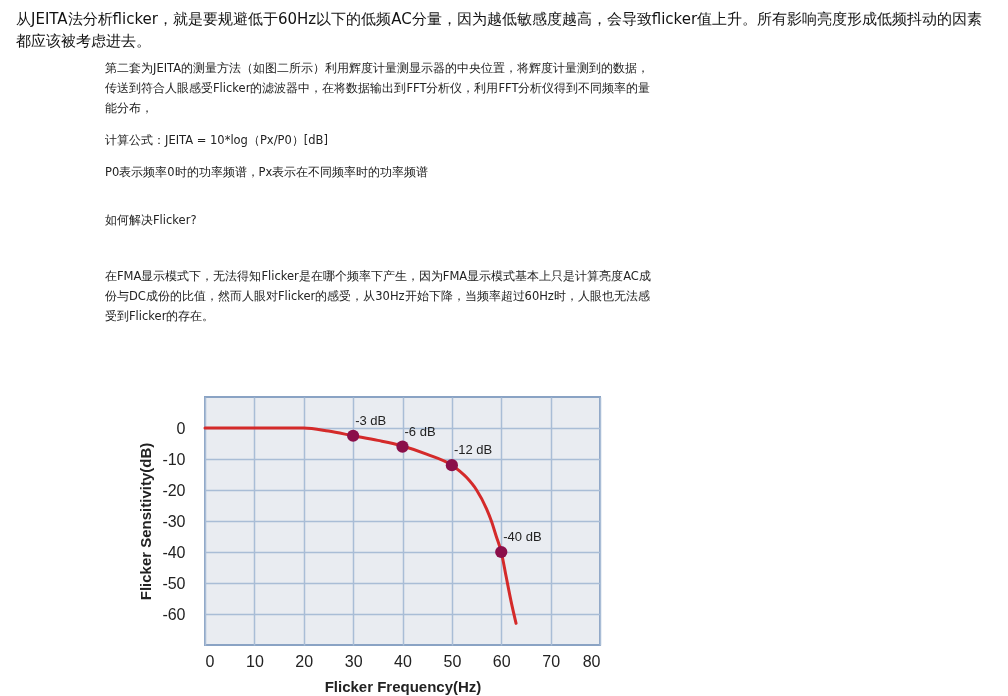 The image size is (1008, 696). Describe the element at coordinates (174, 583) in the screenshot. I see `y-tick-label: -50` at that location.